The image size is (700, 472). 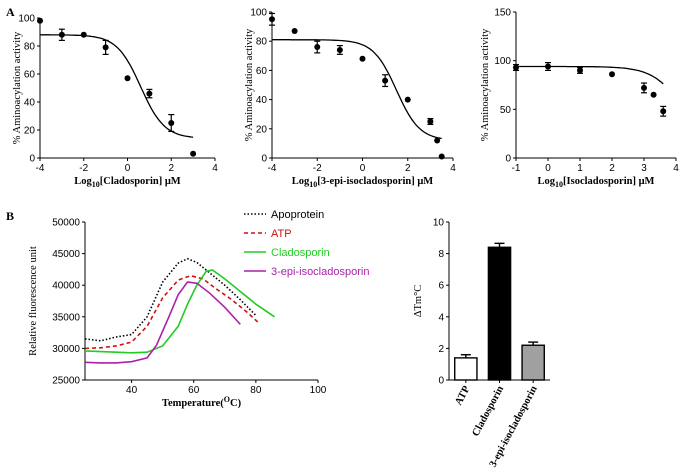 I want to click on x-tick-label: 3, so click(x=644, y=168).